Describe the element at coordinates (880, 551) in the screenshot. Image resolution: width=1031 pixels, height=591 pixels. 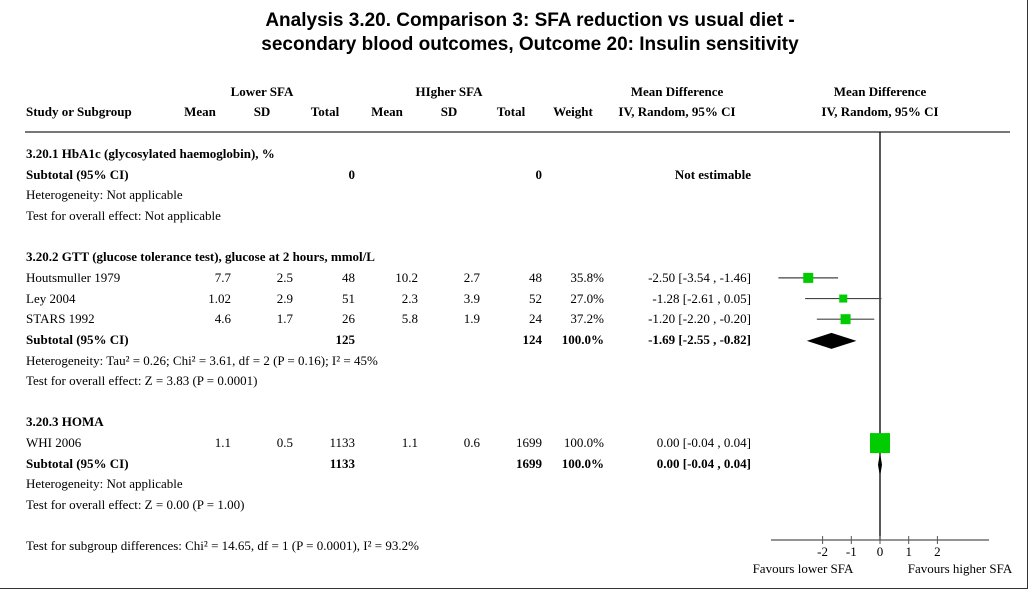
I see `x-tick-label: 0` at that location.